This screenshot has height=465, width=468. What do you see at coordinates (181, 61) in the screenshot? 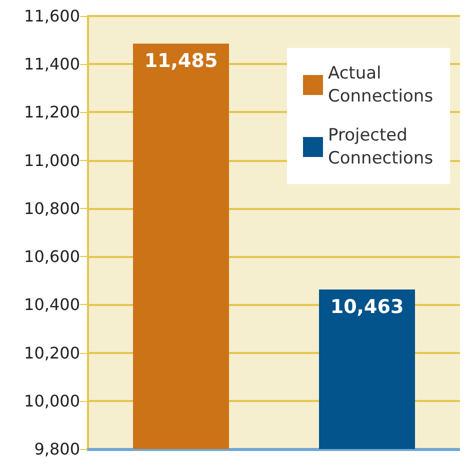
I see `data-label: 11,485` at bounding box center [181, 61].